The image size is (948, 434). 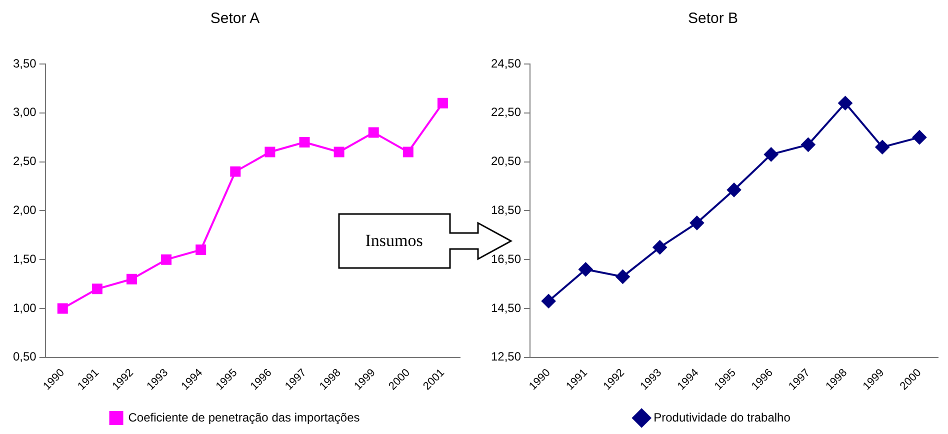 I want to click on y-tick-label: 18,50, so click(x=506, y=209).